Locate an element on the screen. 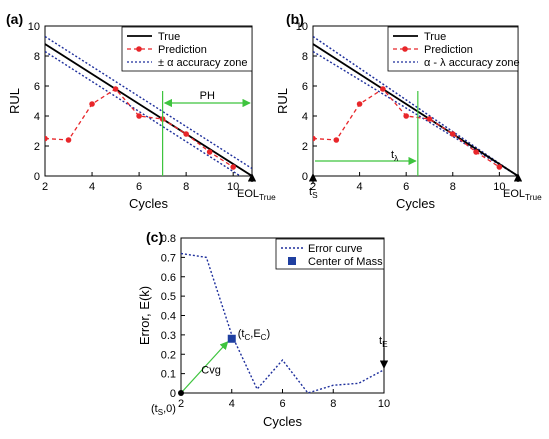 This screenshot has width=549, height=439. cvg-label: Cvg is located at coordinates (211, 371).